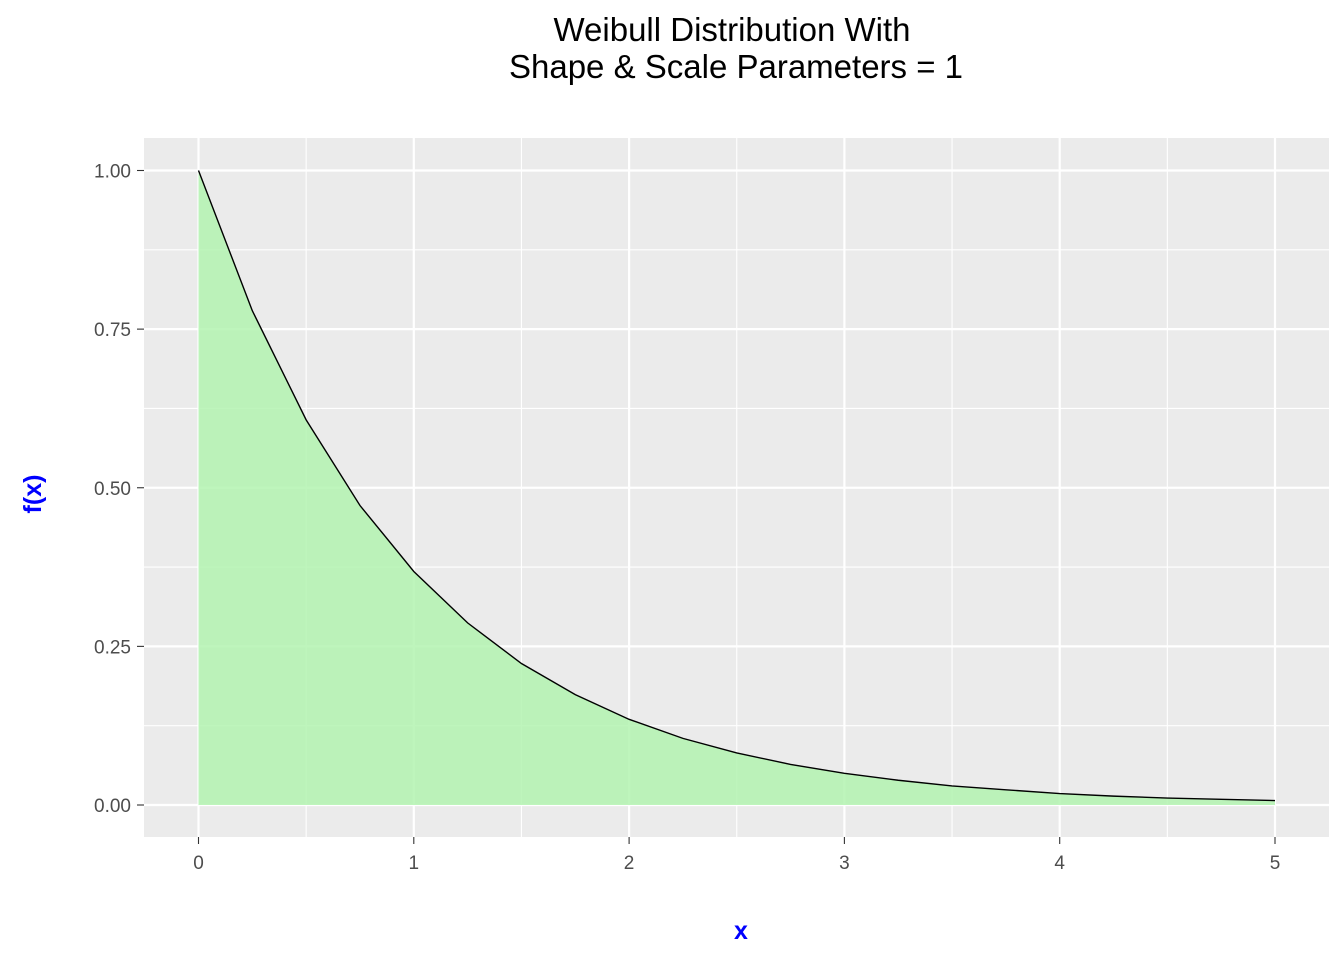 This screenshot has width=1344, height=960. I want to click on x-tick-label: 3, so click(844, 863).